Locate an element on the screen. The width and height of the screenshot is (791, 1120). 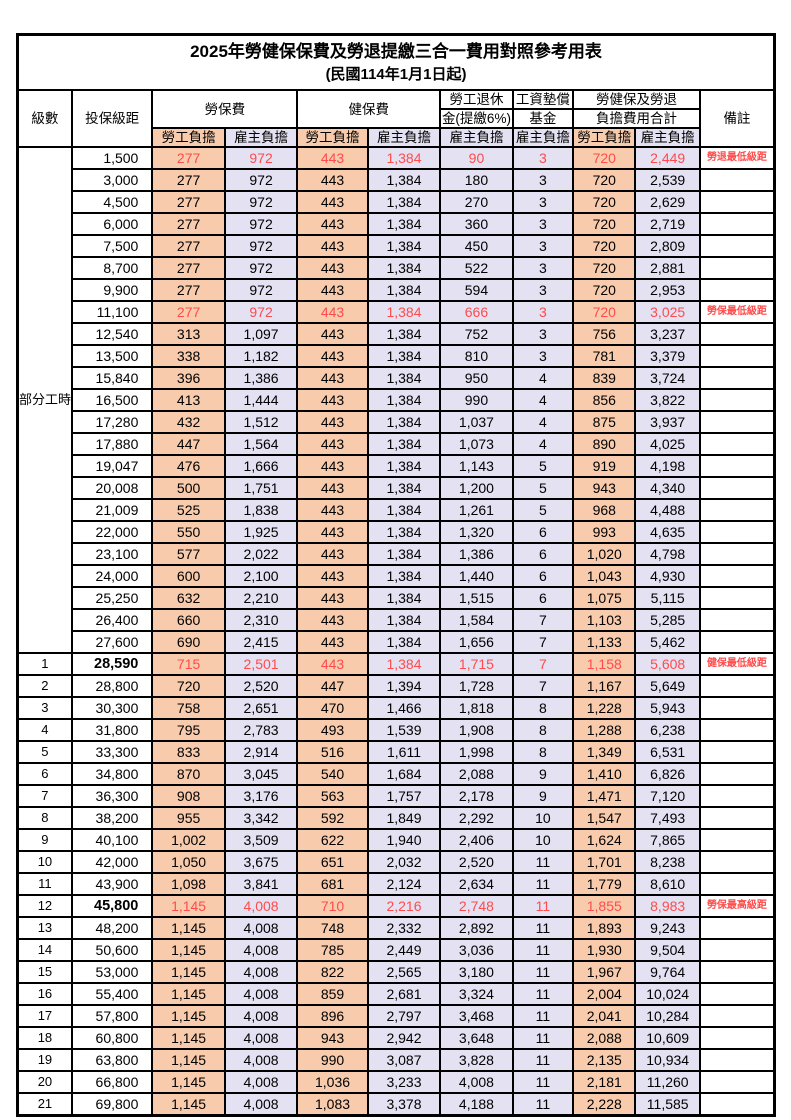
value-cell: 955 is located at coordinates (188, 818).